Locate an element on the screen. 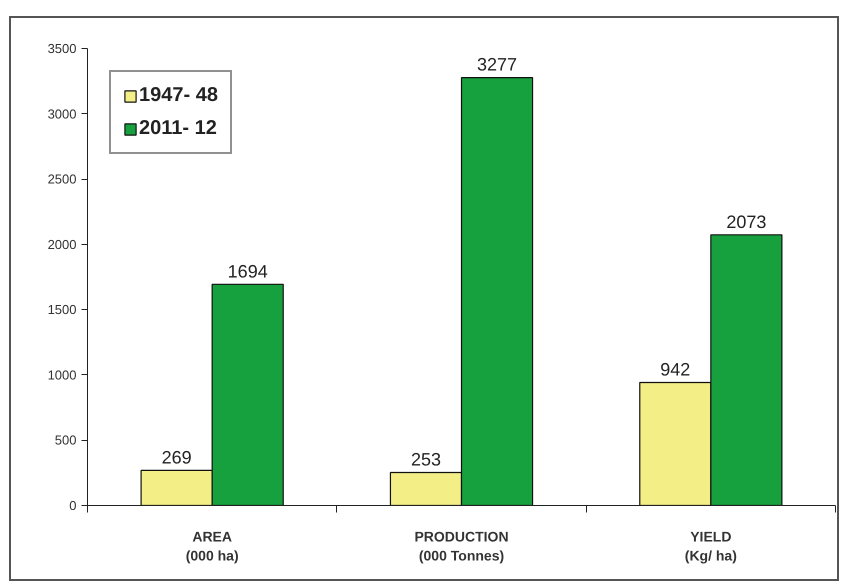 This screenshot has width=842, height=585. y-tick-label: 2500 is located at coordinates (62, 179).